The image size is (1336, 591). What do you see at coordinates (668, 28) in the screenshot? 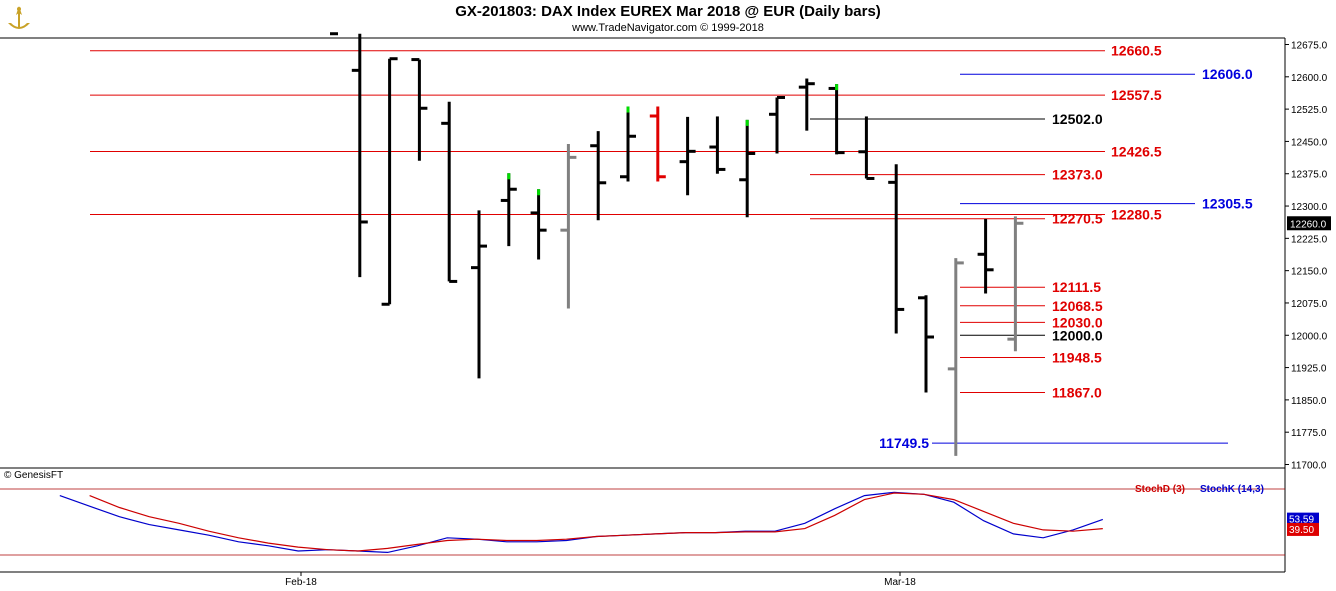
I see `chart-subtitle: www.TradeNavigator.com © 1999-2018` at bounding box center [668, 28].